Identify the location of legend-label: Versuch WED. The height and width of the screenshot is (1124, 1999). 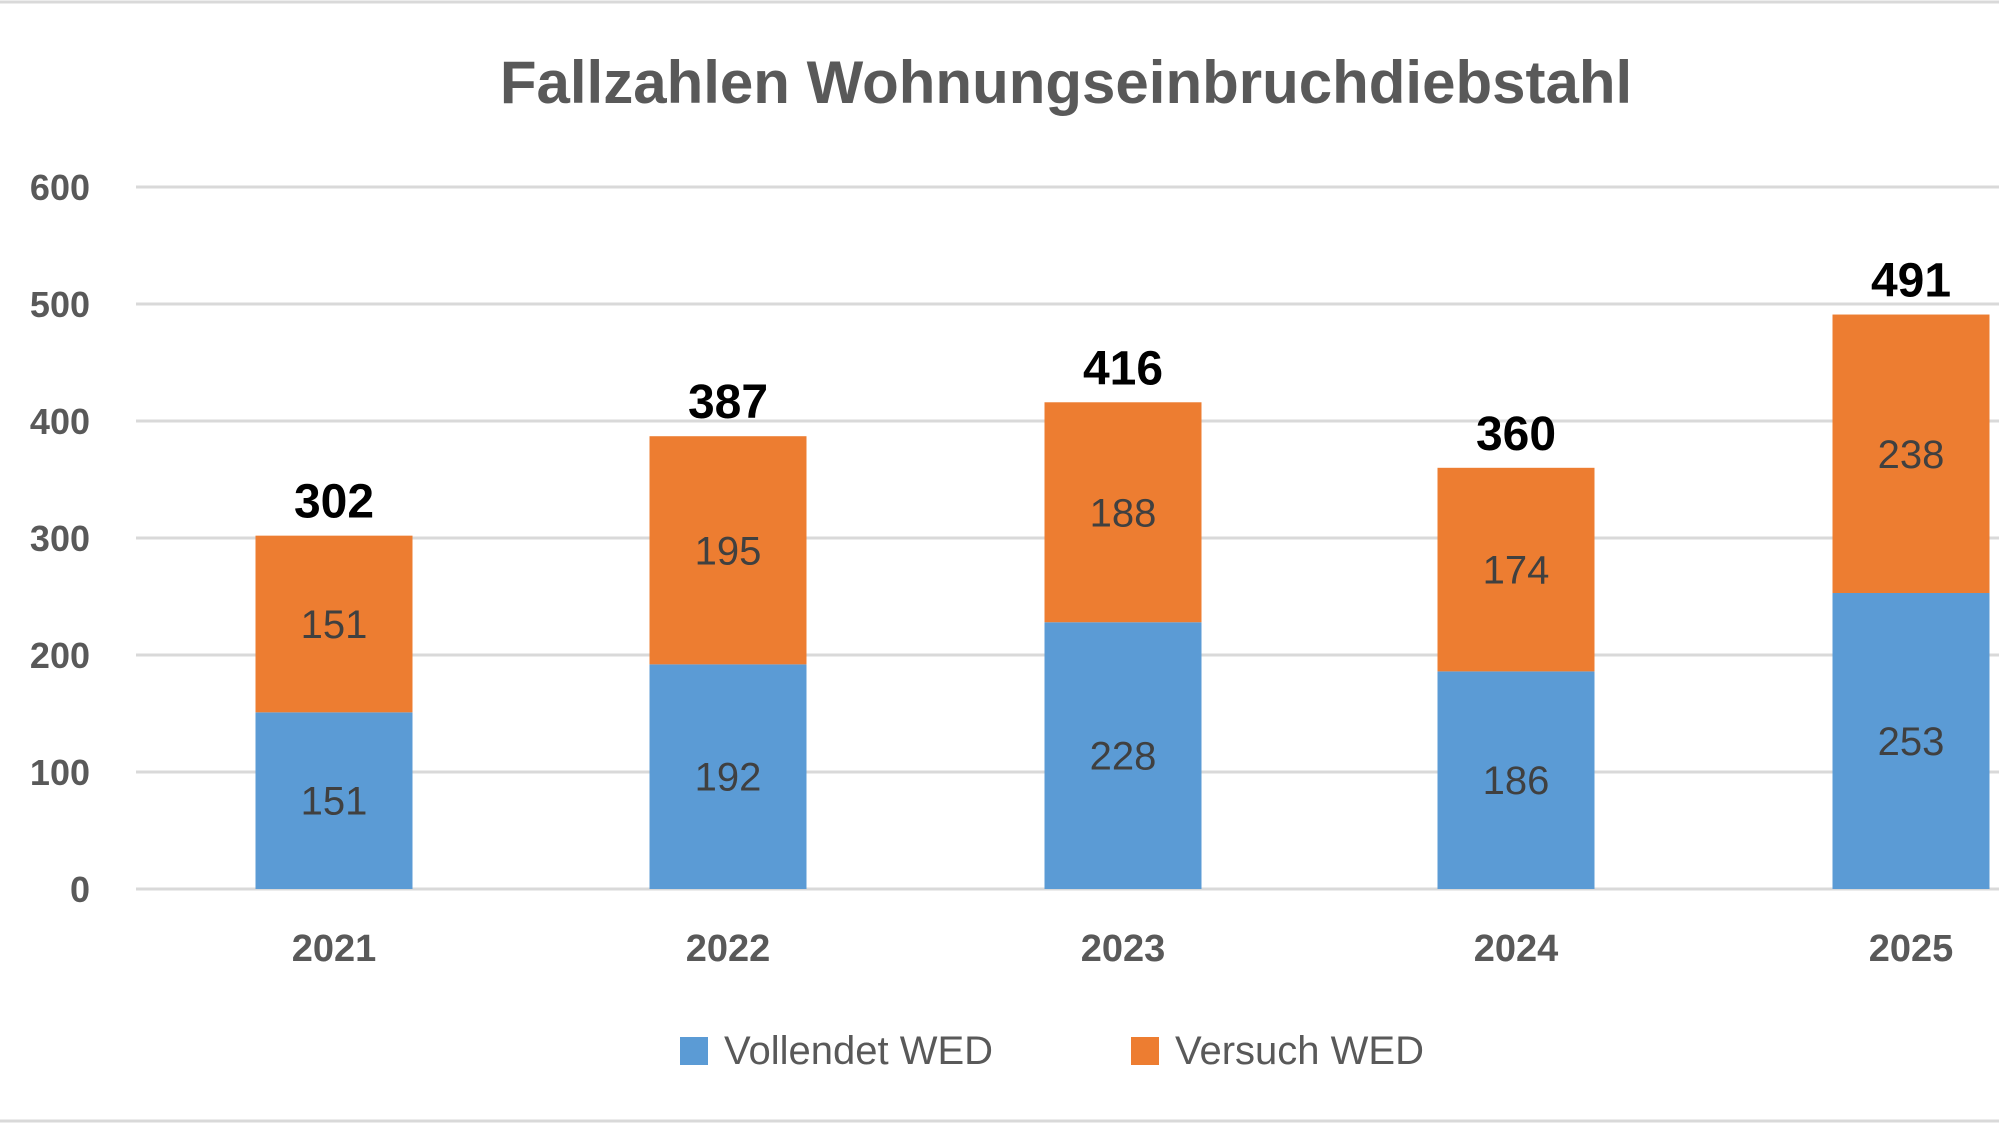
(1299, 1051).